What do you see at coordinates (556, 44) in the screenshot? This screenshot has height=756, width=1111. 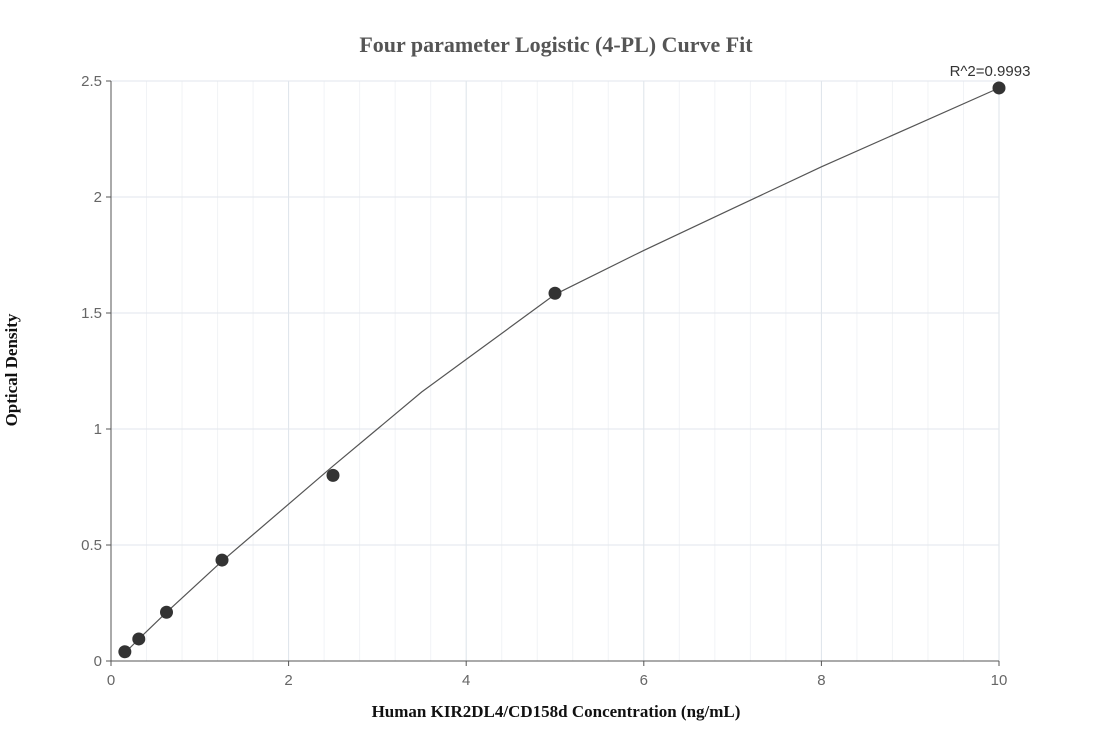 I see `chart-title: Four parameter Logistic (4-PL) Curve Fit` at bounding box center [556, 44].